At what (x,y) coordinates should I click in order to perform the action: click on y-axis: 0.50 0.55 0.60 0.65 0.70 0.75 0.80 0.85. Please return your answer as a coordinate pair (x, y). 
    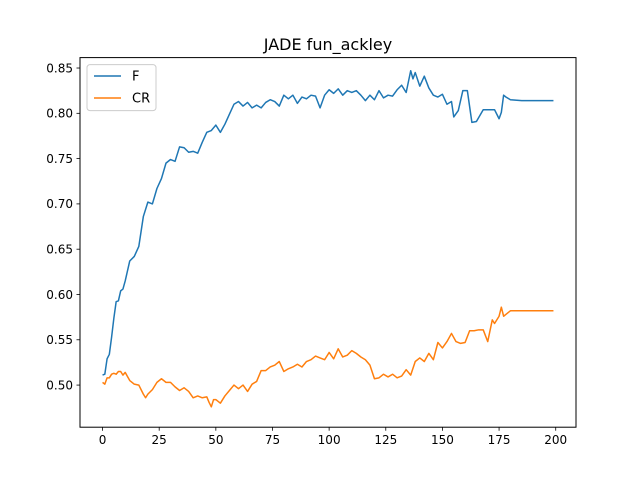
    Looking at the image, I should click on (63, 226).